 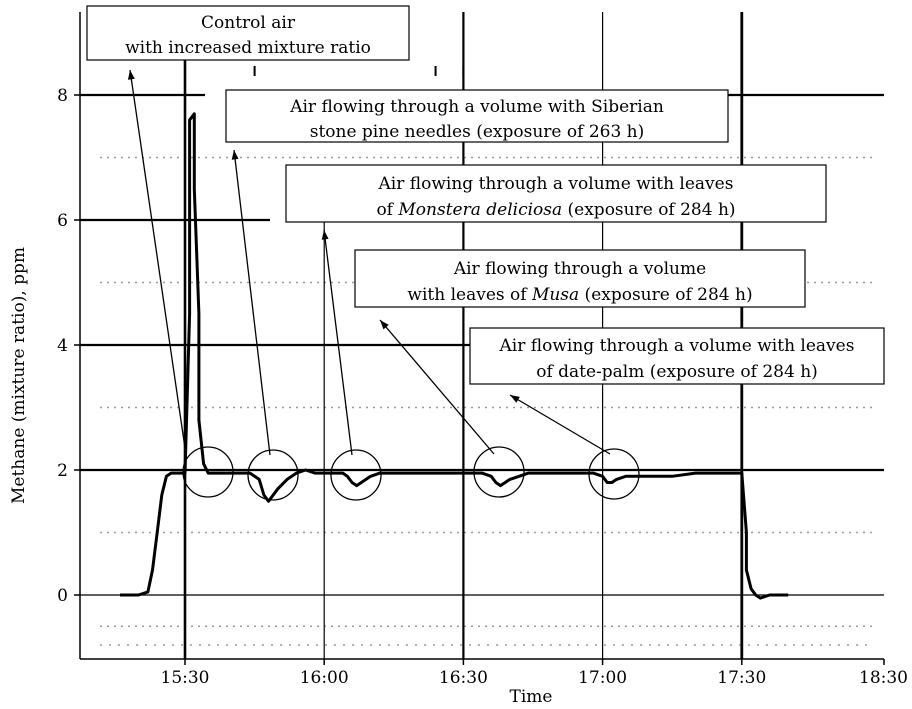 What do you see at coordinates (387, 210) in the screenshot?
I see `annotation-text-span: of` at bounding box center [387, 210].